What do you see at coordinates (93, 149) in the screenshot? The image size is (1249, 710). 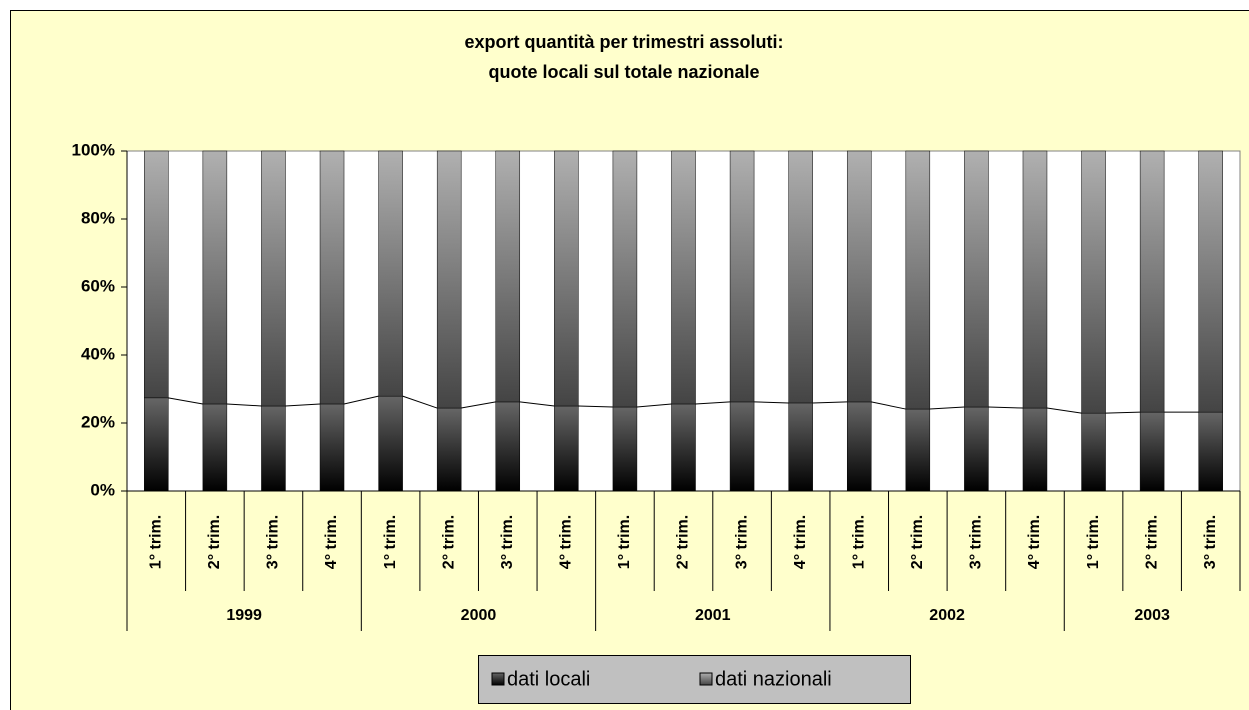 I see `y-tick-label: 100%` at bounding box center [93, 149].